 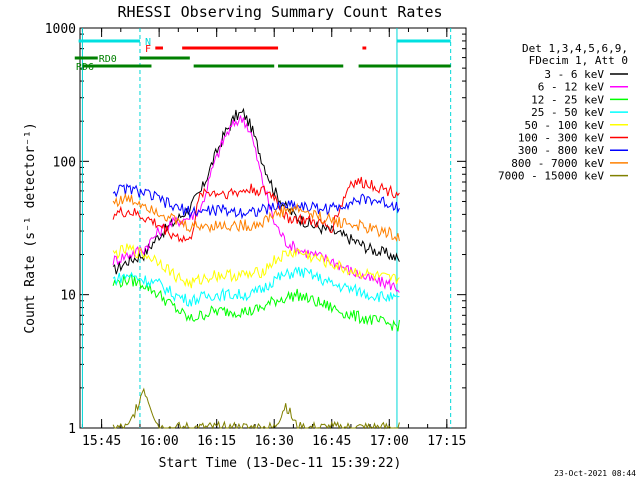 What do you see at coordinates (60, 29) in the screenshot?
I see `y-tick-label: 1000` at bounding box center [60, 29].